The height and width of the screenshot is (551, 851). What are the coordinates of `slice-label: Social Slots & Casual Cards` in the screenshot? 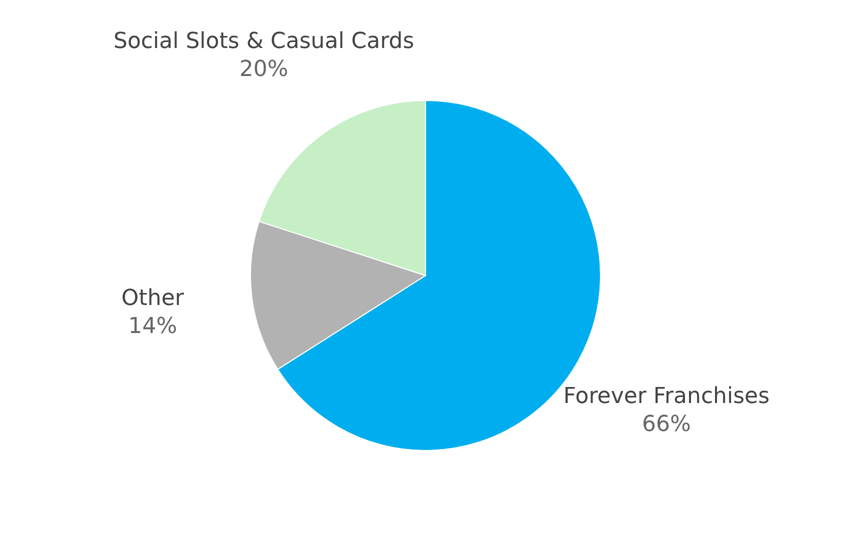 It's located at (263, 41).